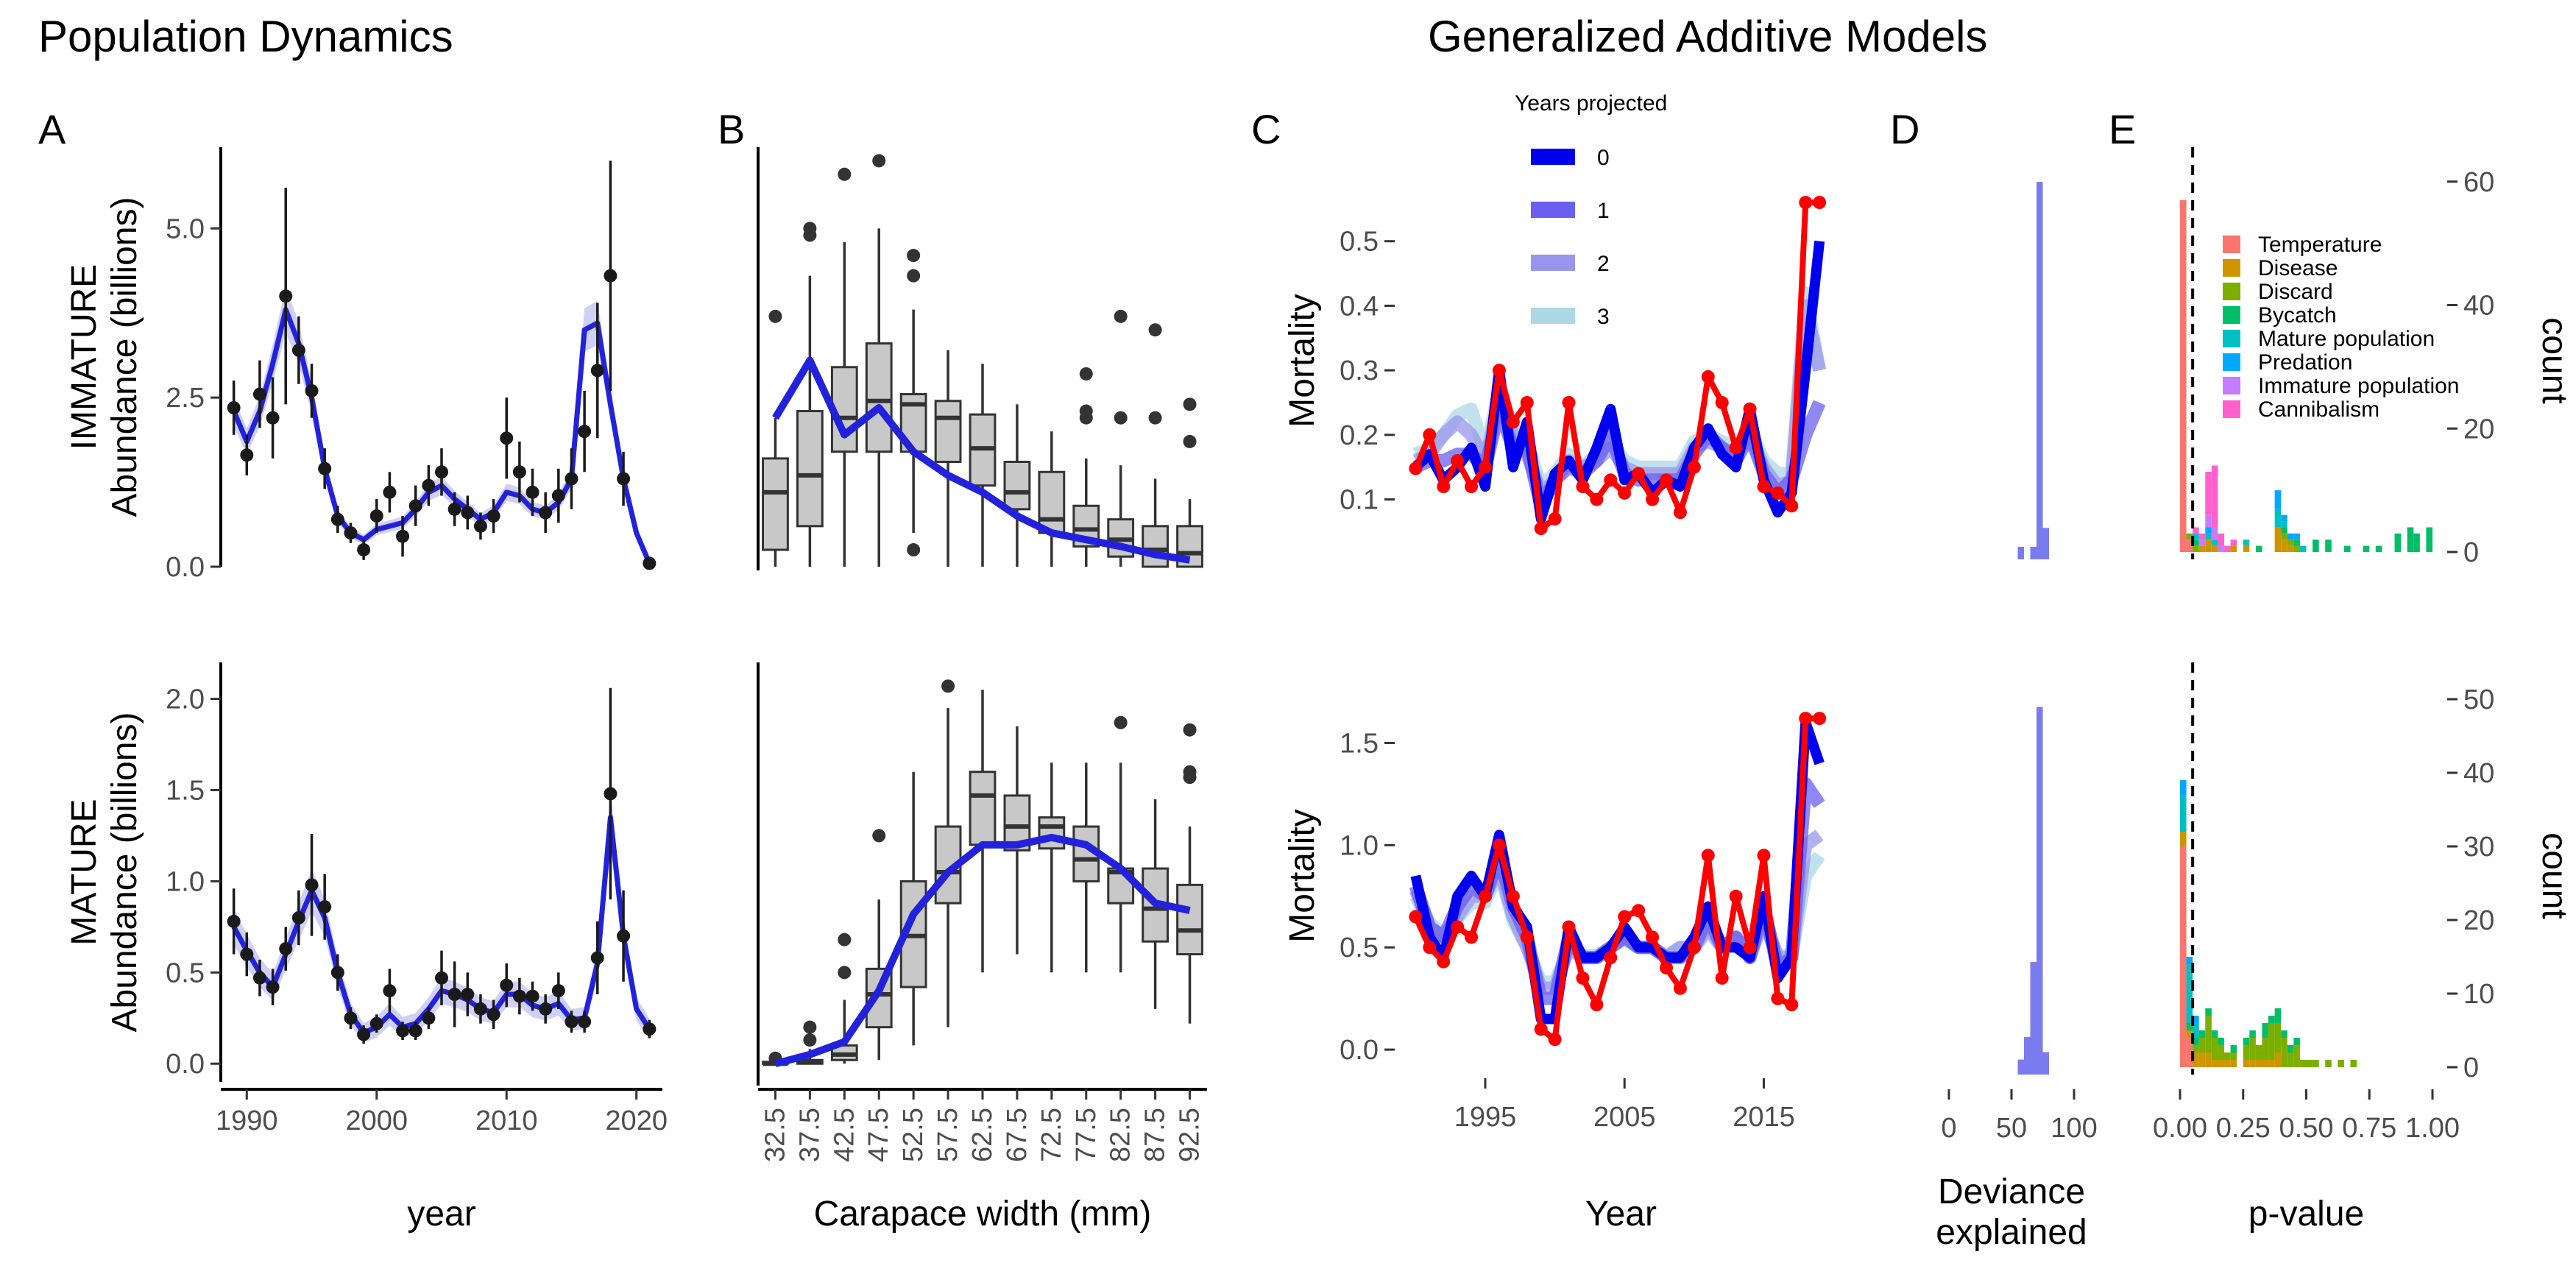  I want to click on c-x-tick-label: 2015, so click(1764, 1117).